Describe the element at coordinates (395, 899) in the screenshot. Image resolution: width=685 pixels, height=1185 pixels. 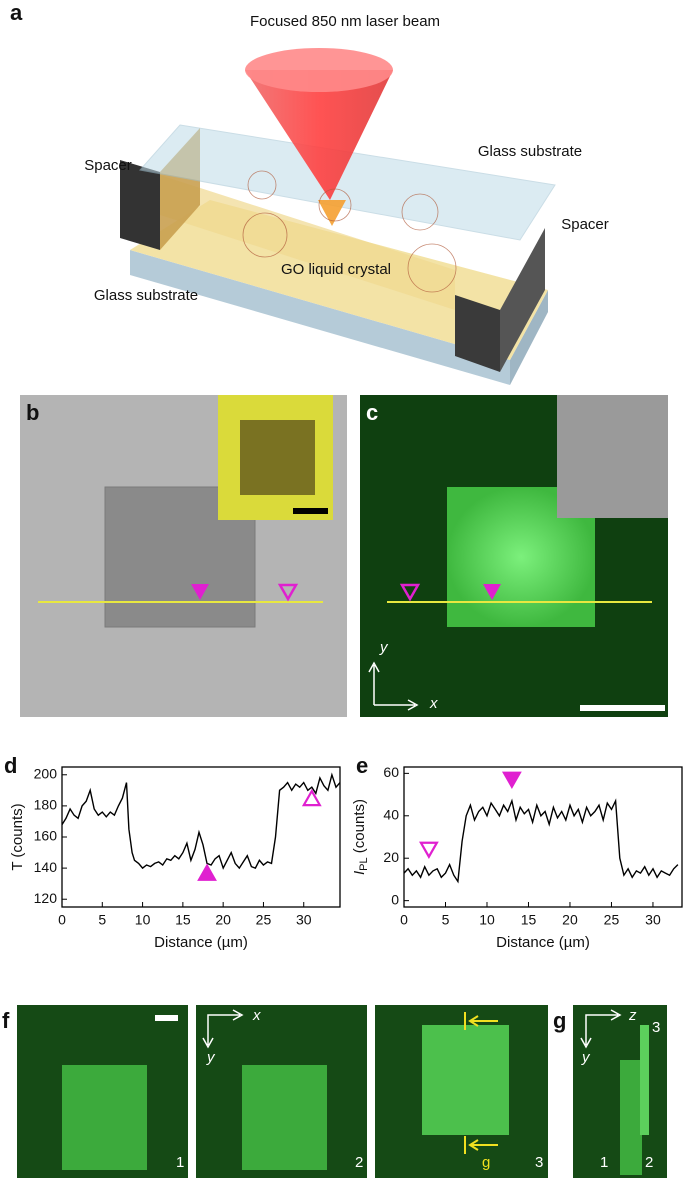
I see `y-tick-label: 0` at that location.